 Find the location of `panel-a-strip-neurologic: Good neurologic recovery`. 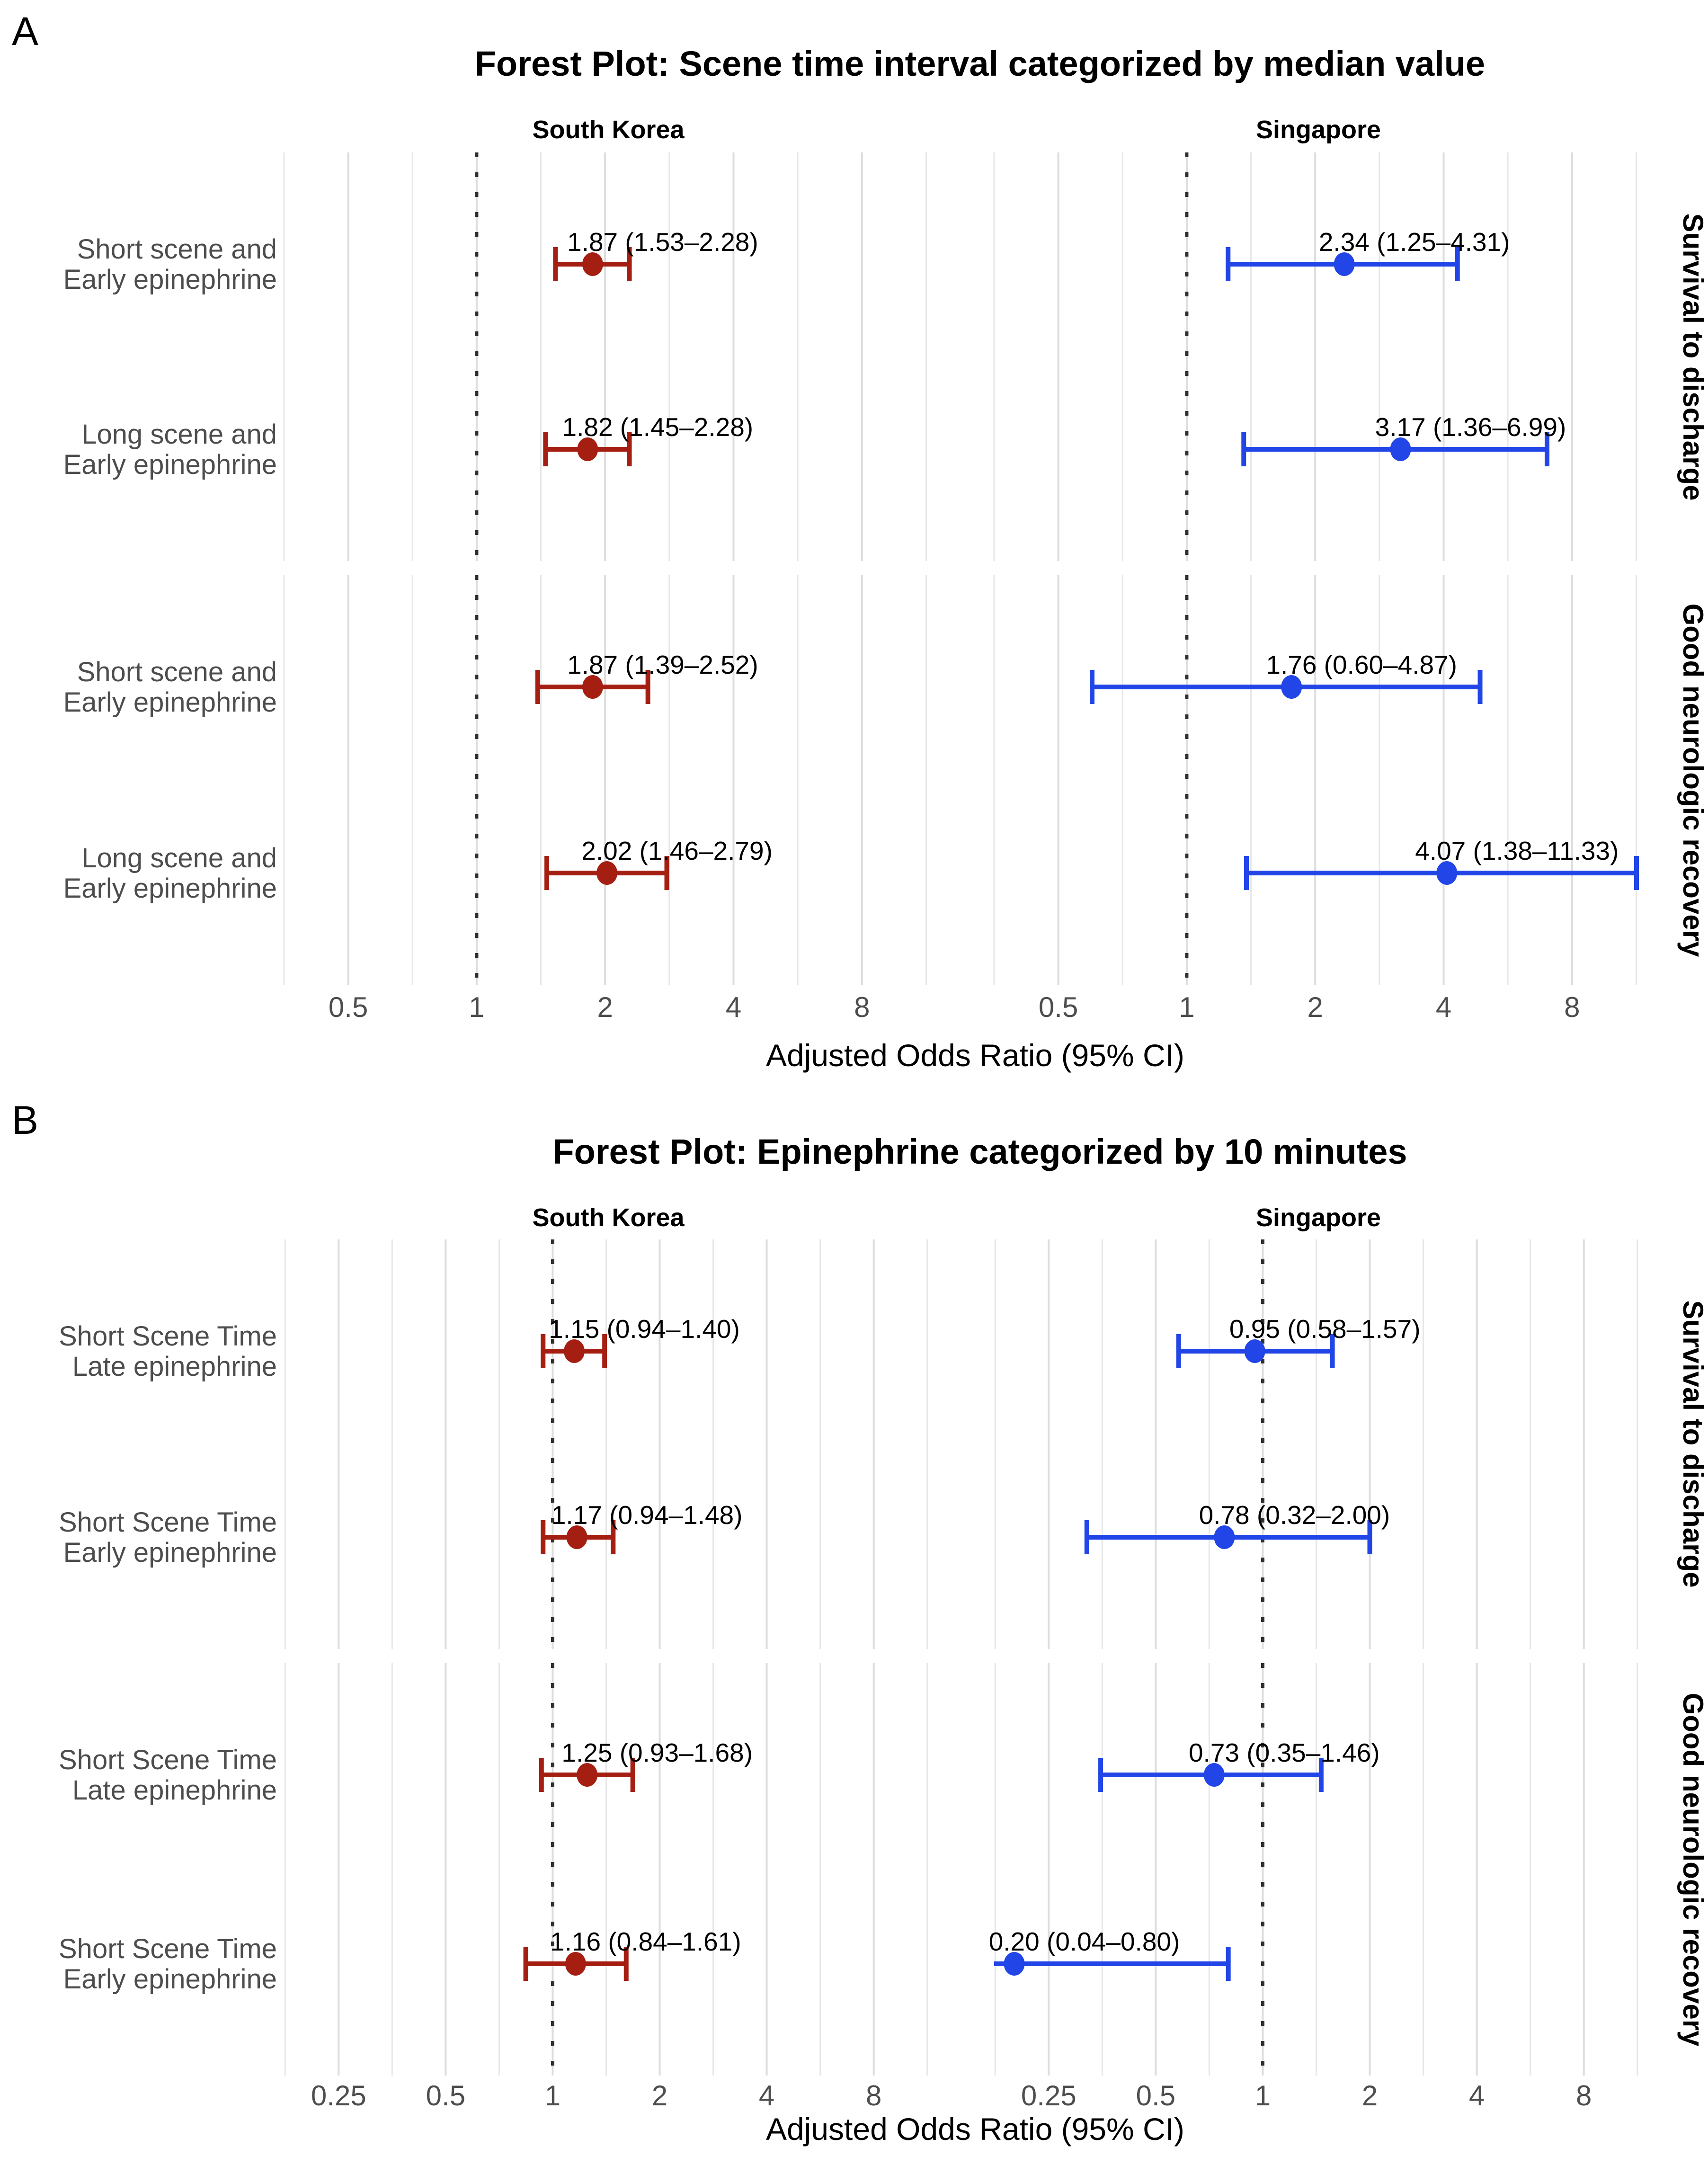

panel-a-strip-neurologic: Good neurologic recovery is located at coordinates (1692, 780).